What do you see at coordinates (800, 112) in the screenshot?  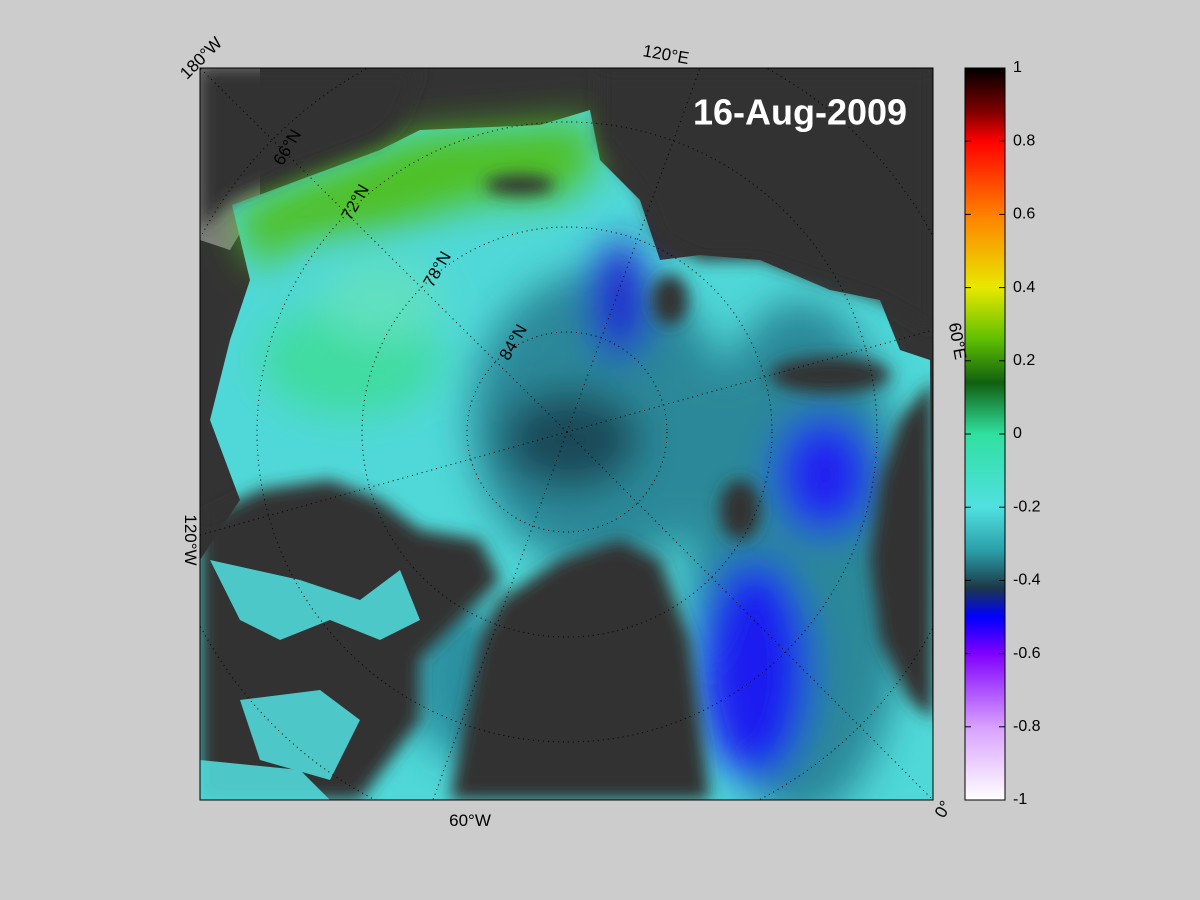 I see `date-title: 16-Aug-2009` at bounding box center [800, 112].